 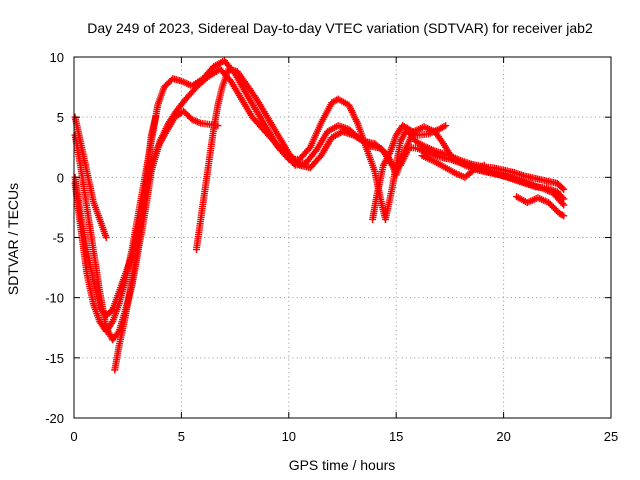 What do you see at coordinates (73, 436) in the screenshot?
I see `x-tick-label: 0` at bounding box center [73, 436].